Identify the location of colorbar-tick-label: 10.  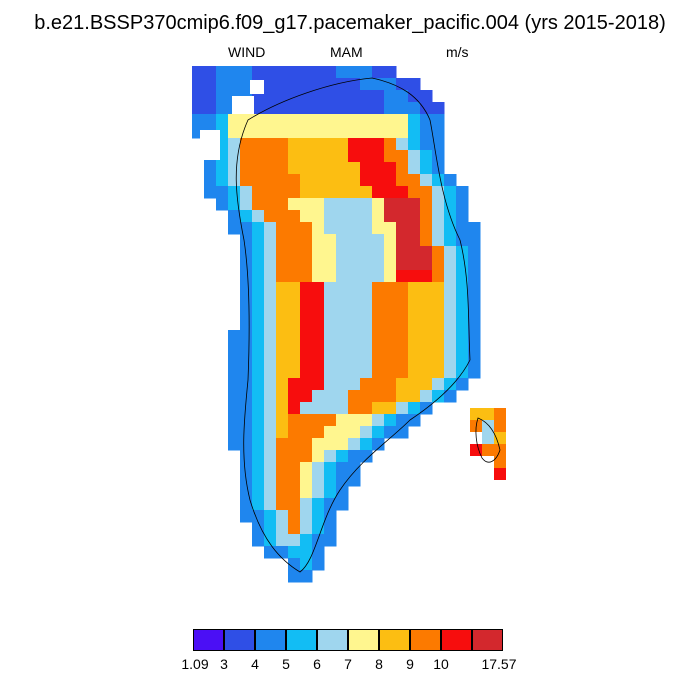
(441, 664).